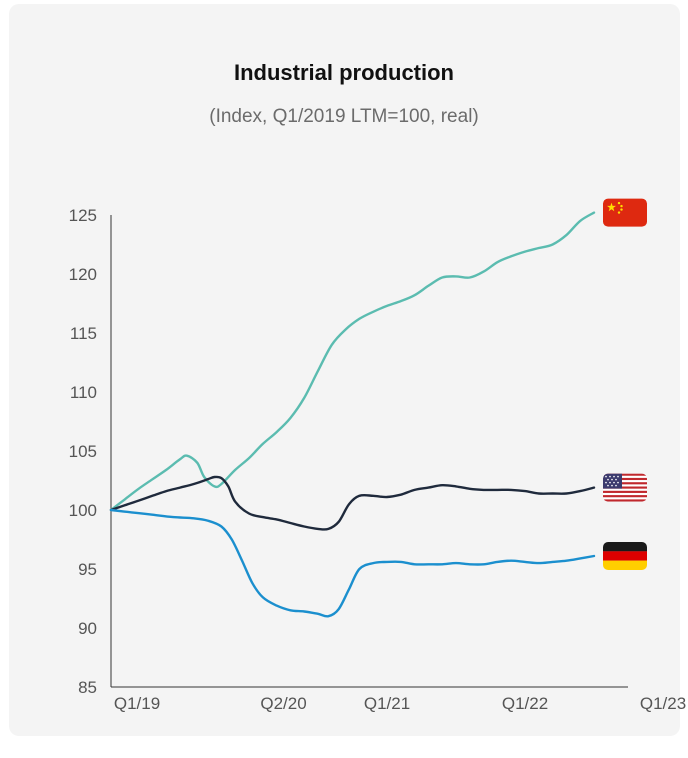  Describe the element at coordinates (83, 215) in the screenshot. I see `y-tick-label: 125` at that location.